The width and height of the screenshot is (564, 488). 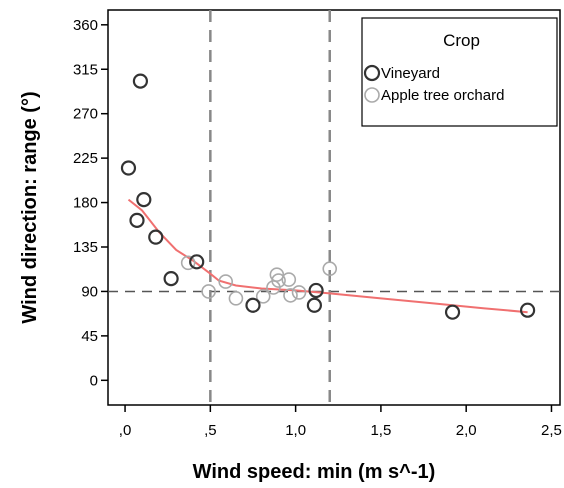 I want to click on x-tick-label: 1,0, so click(x=295, y=430).